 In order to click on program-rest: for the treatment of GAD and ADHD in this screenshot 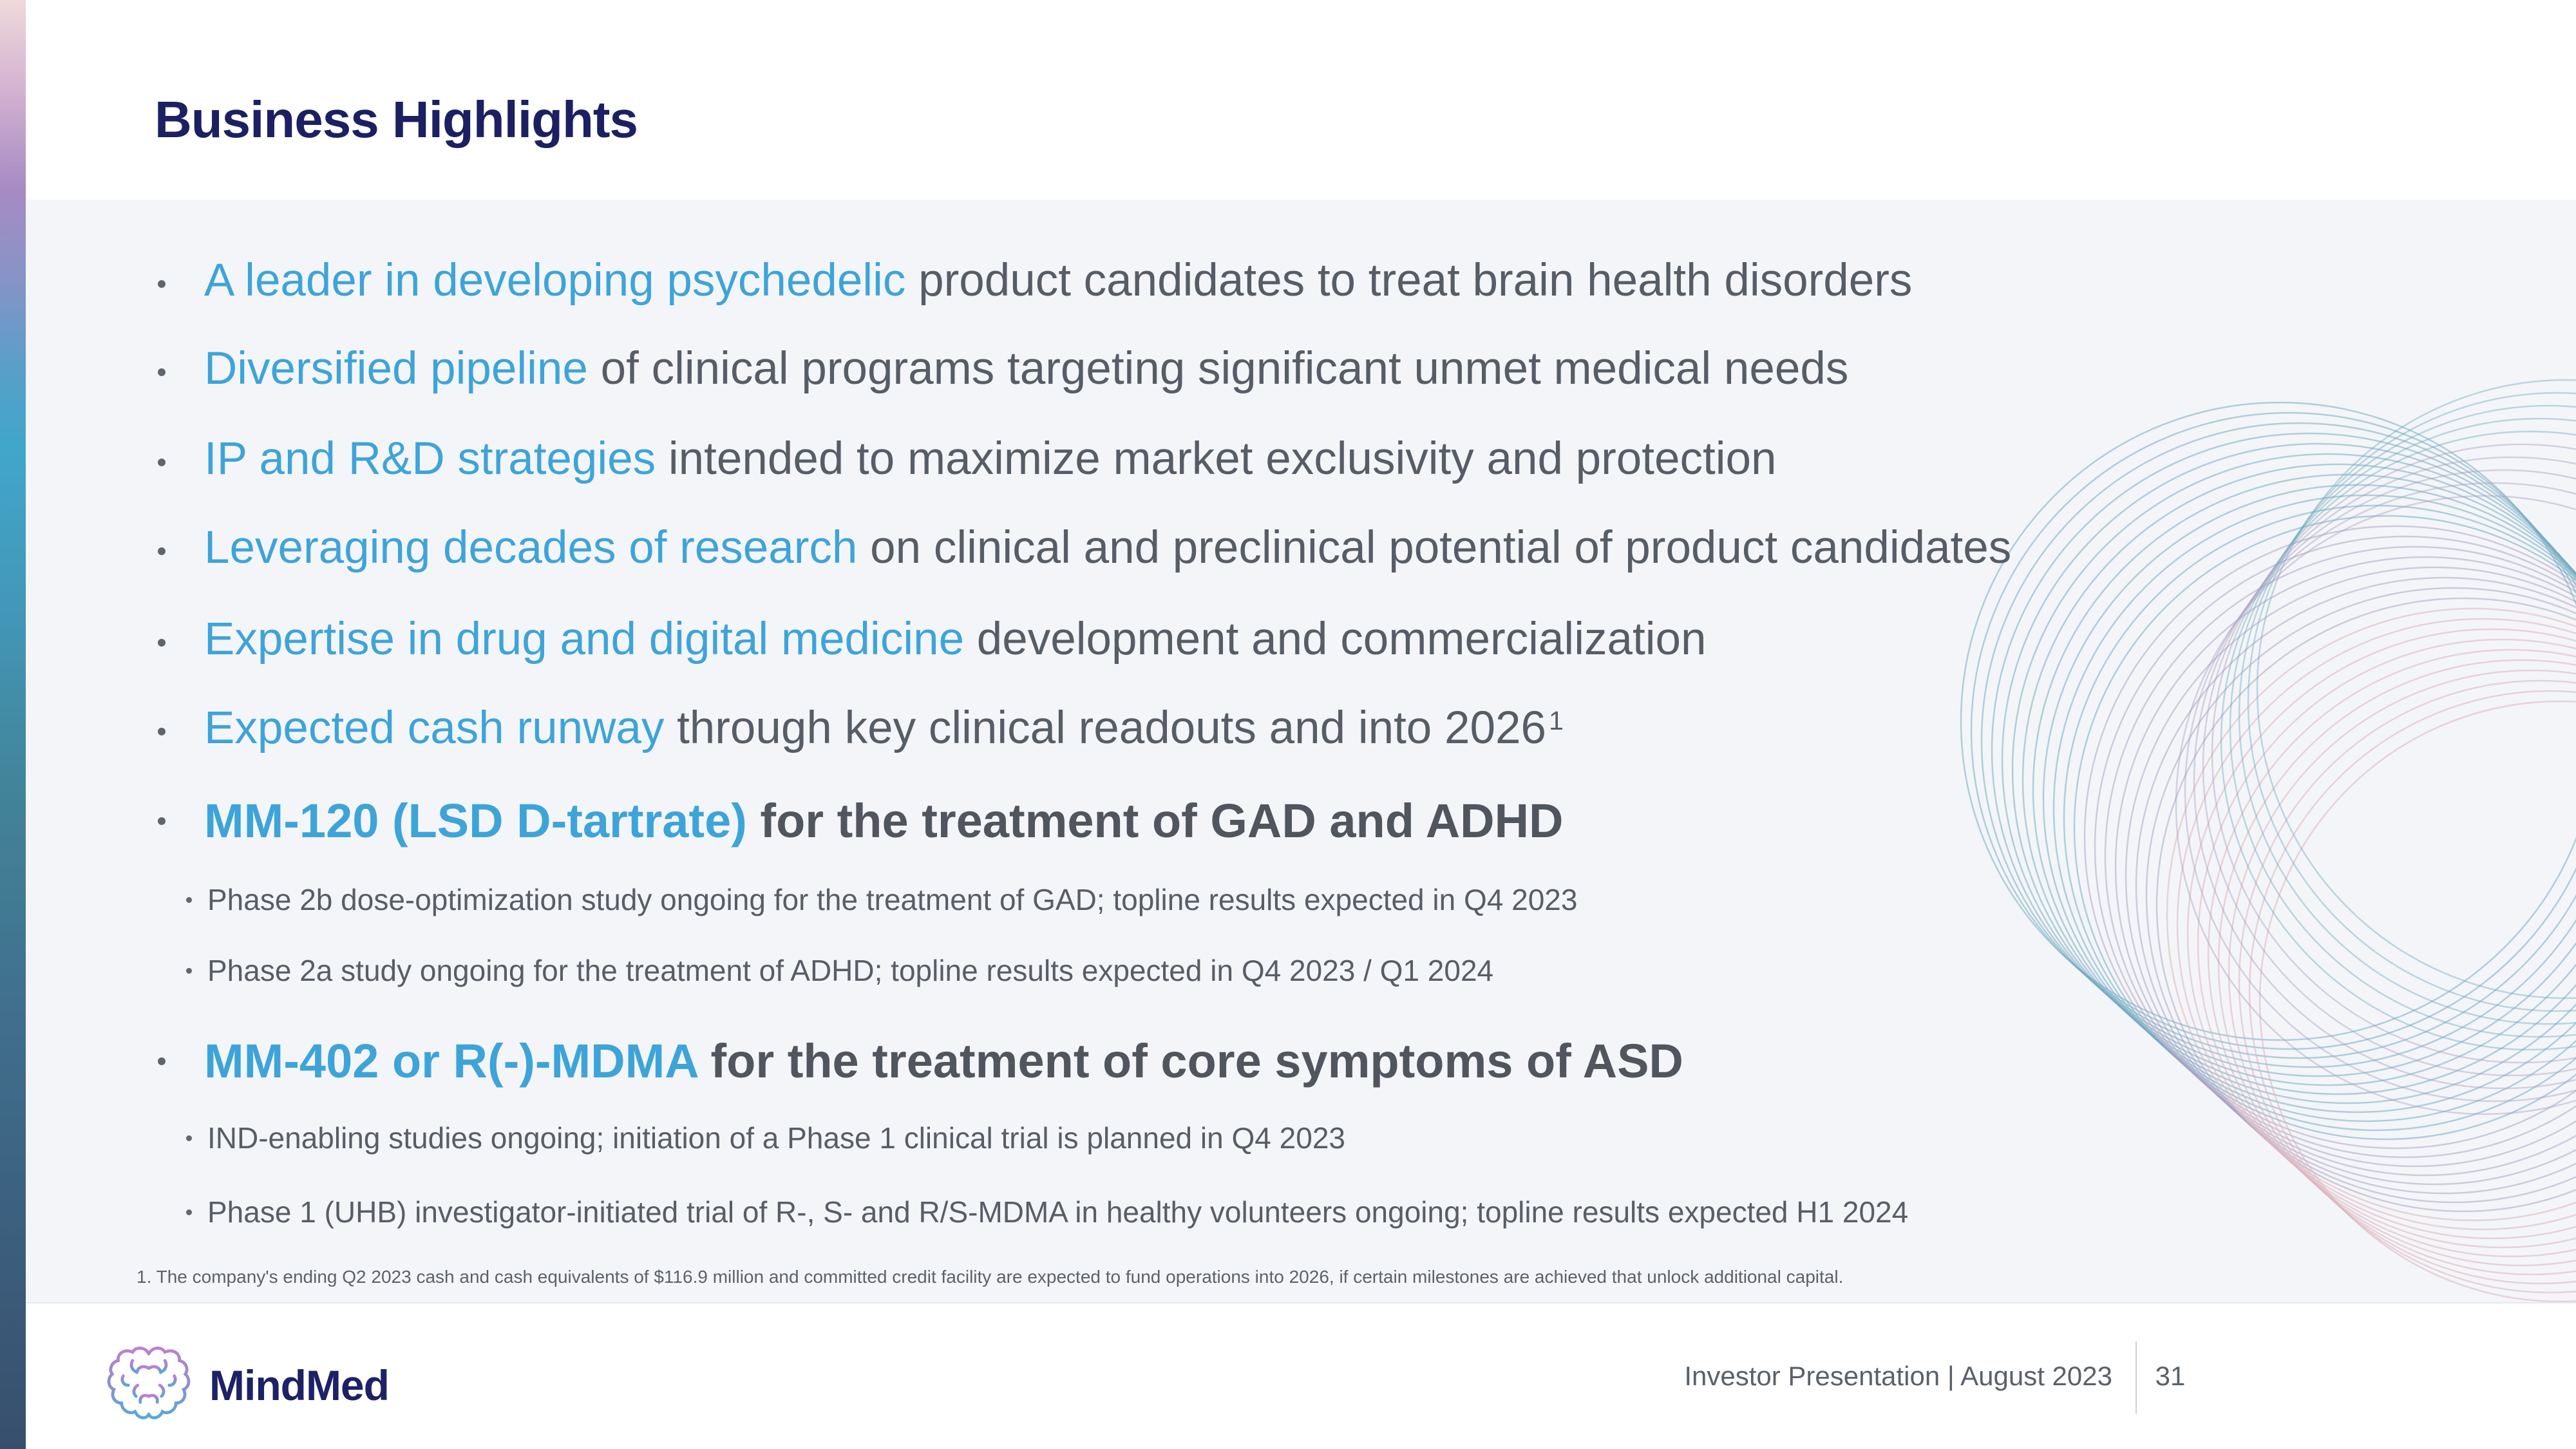, I will do `click(1155, 821)`.